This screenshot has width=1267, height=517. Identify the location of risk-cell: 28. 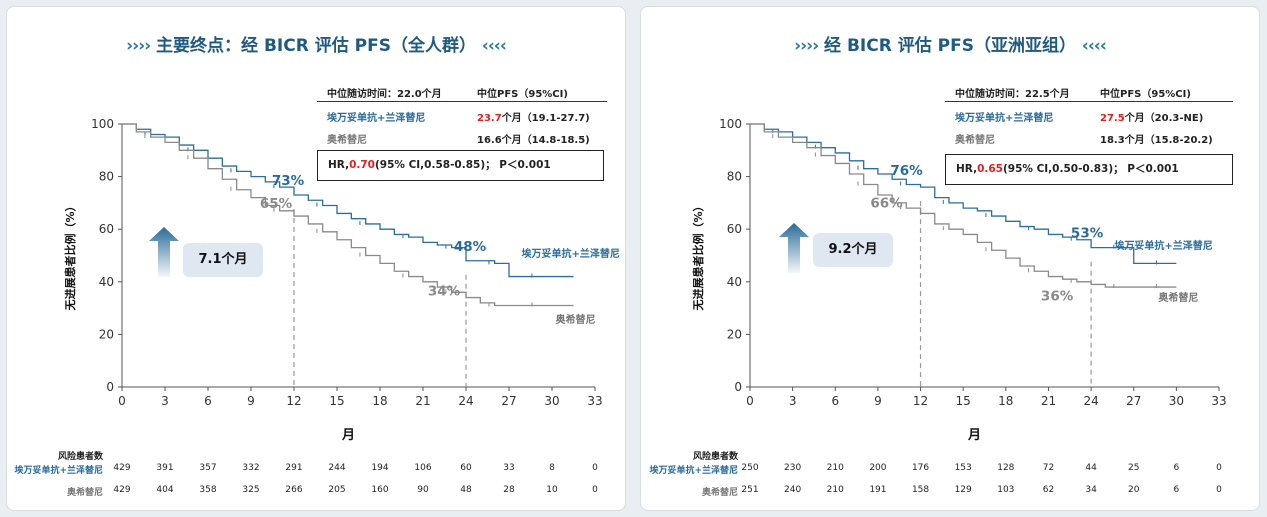
(509, 490).